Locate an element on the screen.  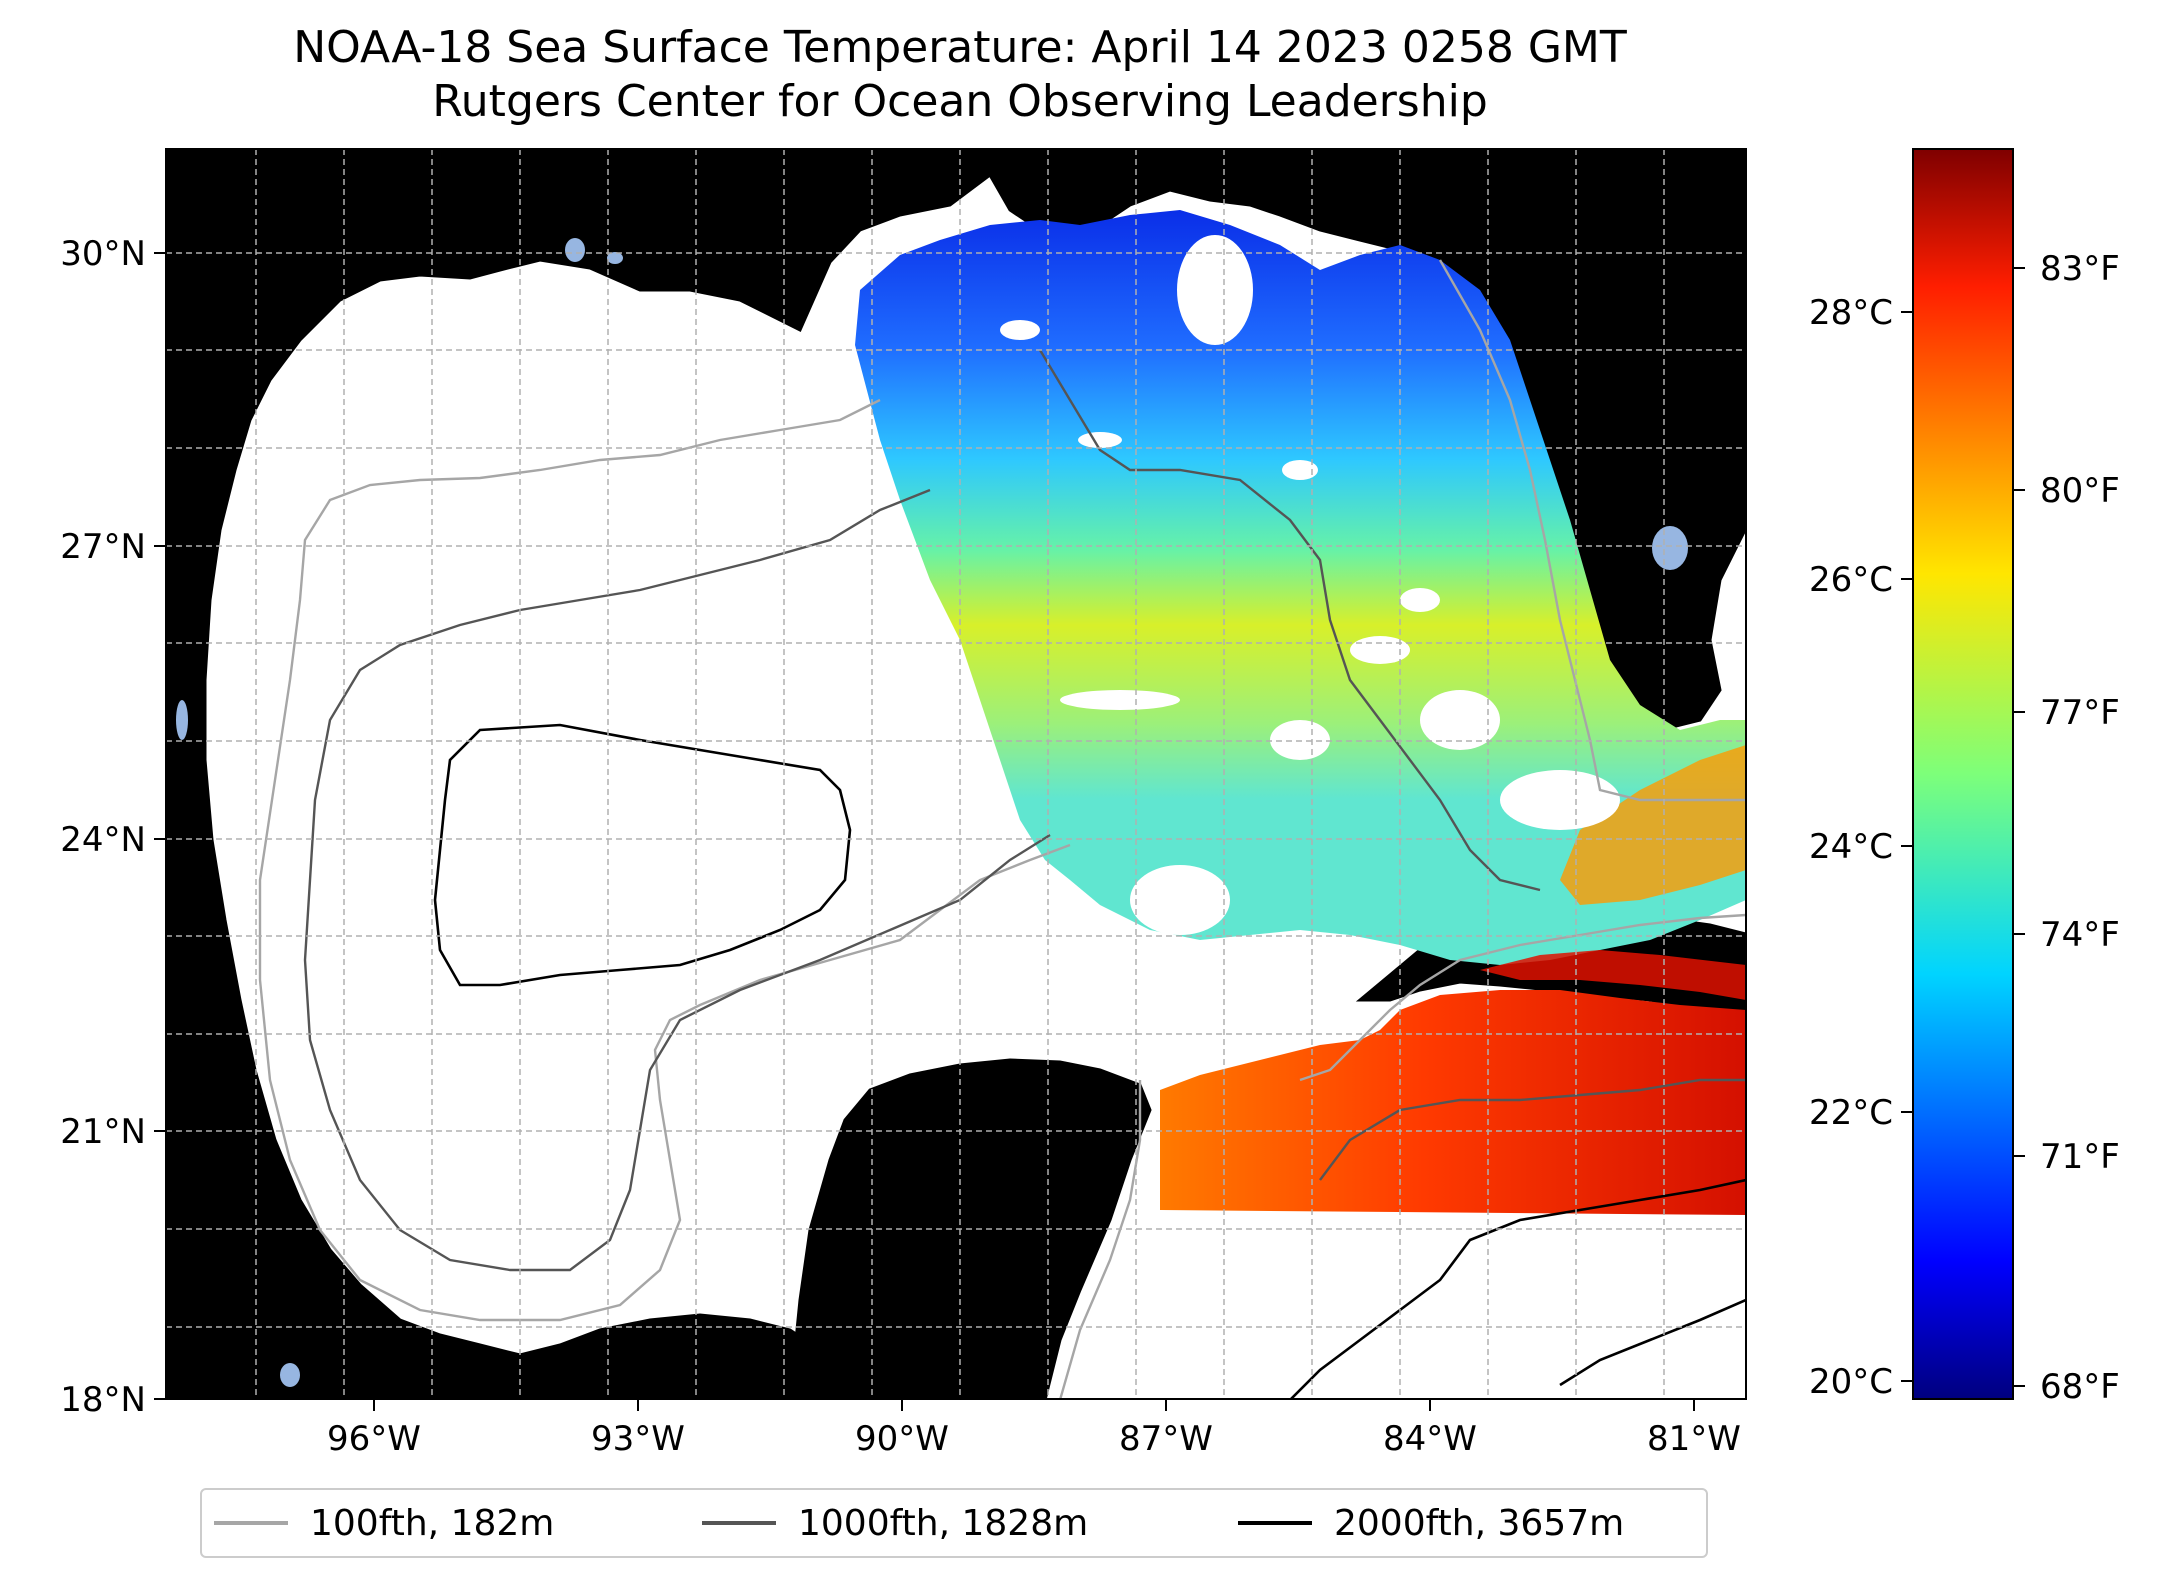
fahrenheit-tick-label: 74°F is located at coordinates (2080, 935).